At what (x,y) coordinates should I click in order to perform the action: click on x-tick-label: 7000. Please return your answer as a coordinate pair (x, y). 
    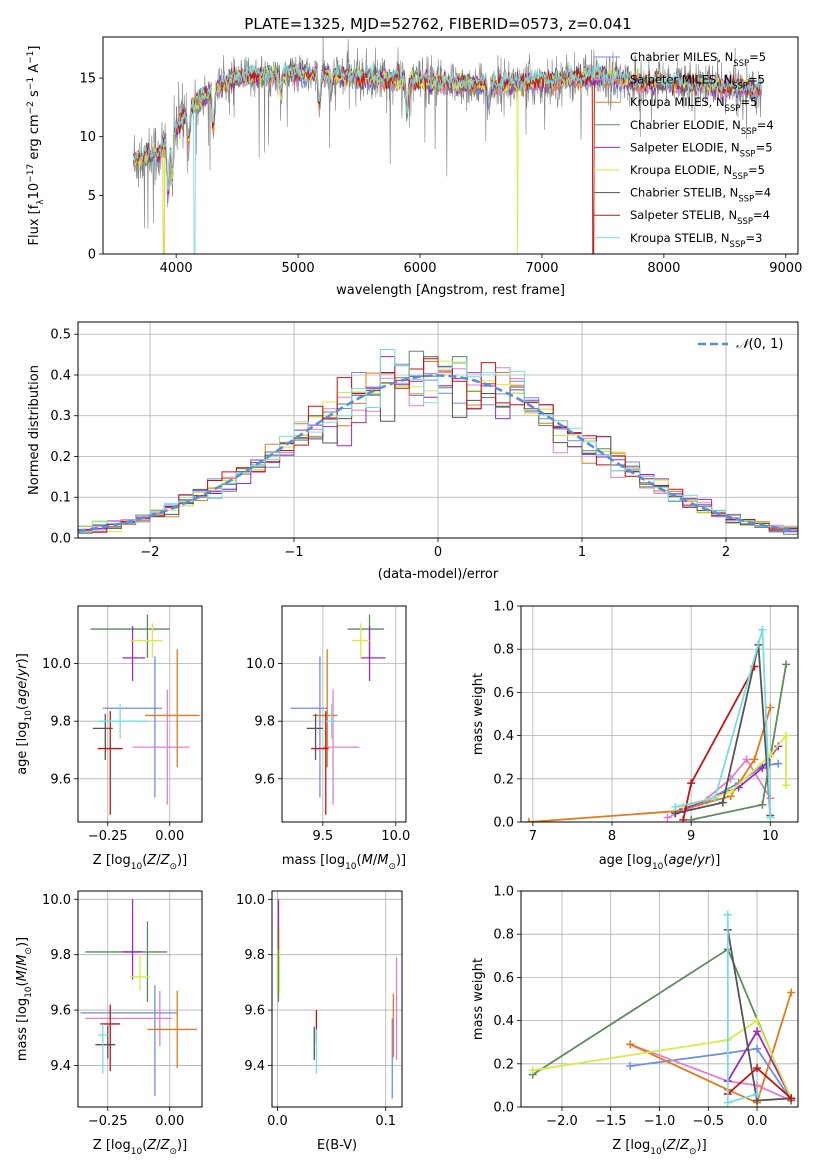
    Looking at the image, I should click on (541, 268).